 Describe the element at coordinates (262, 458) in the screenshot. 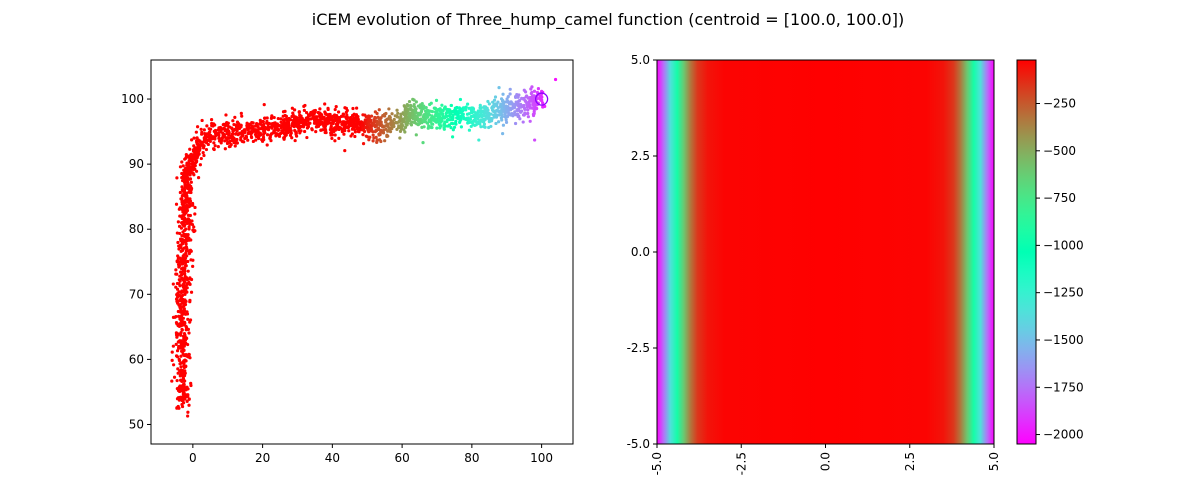

I see `x-tick-label: 20` at that location.